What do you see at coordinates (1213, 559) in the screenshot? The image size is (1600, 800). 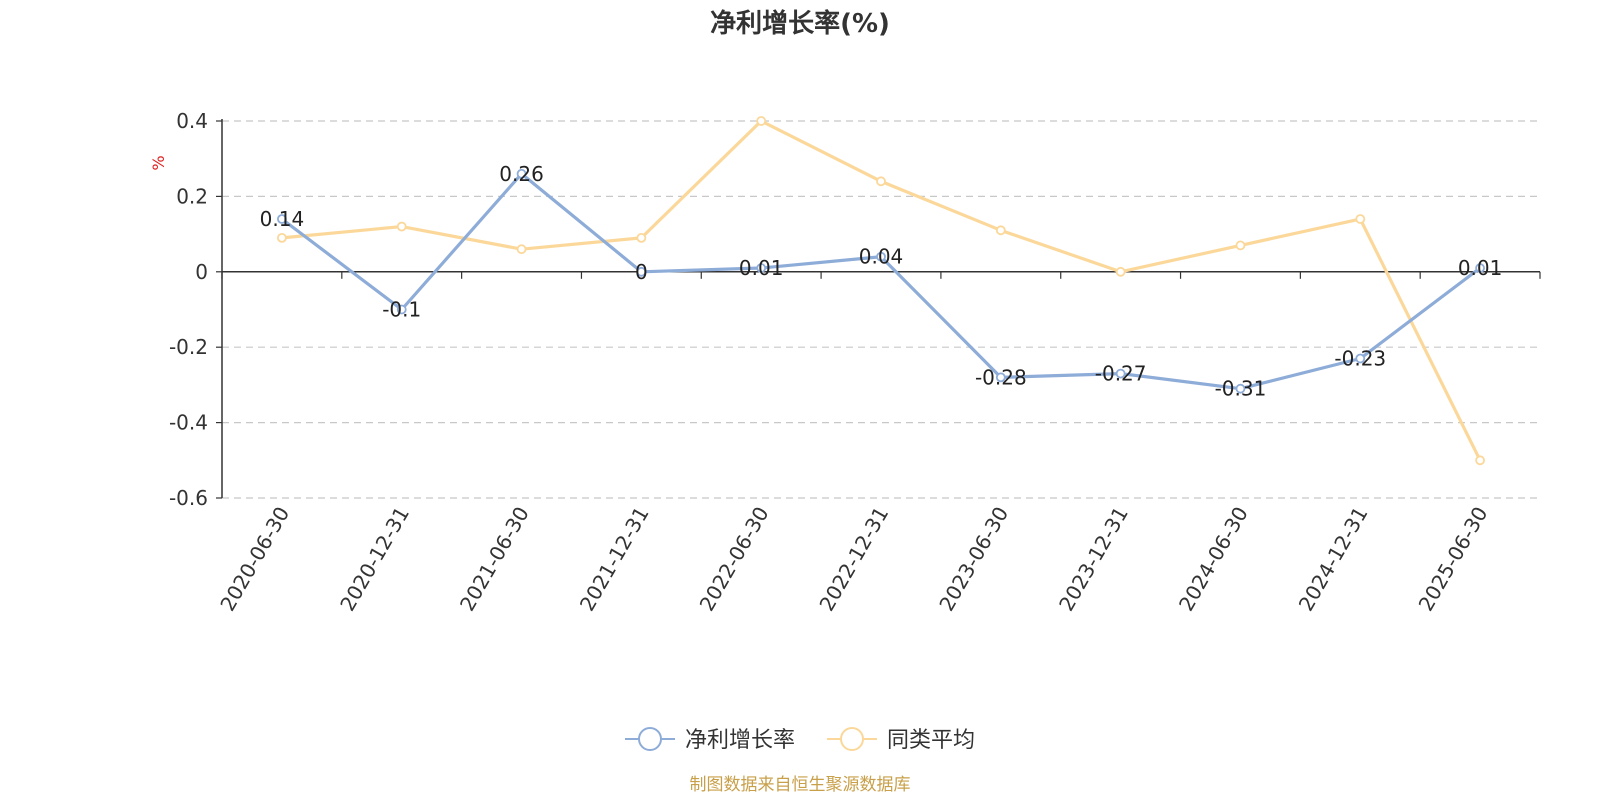 I see `x-tick-label: 2024-06-30` at bounding box center [1213, 559].